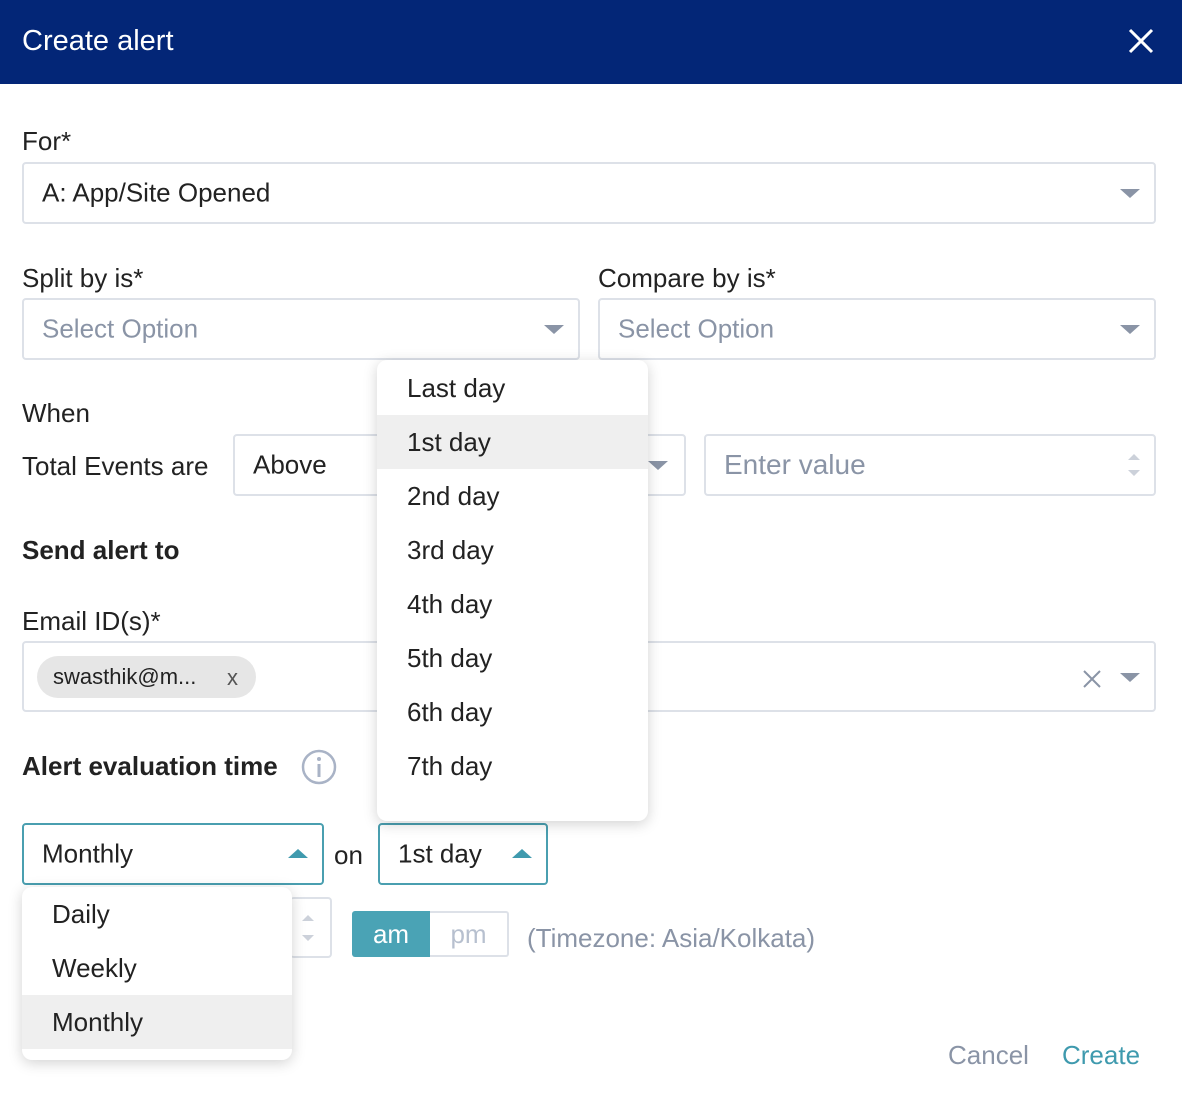 The height and width of the screenshot is (1098, 1182). Describe the element at coordinates (157, 1022) in the screenshot. I see `frequency-option: Monthly` at that location.